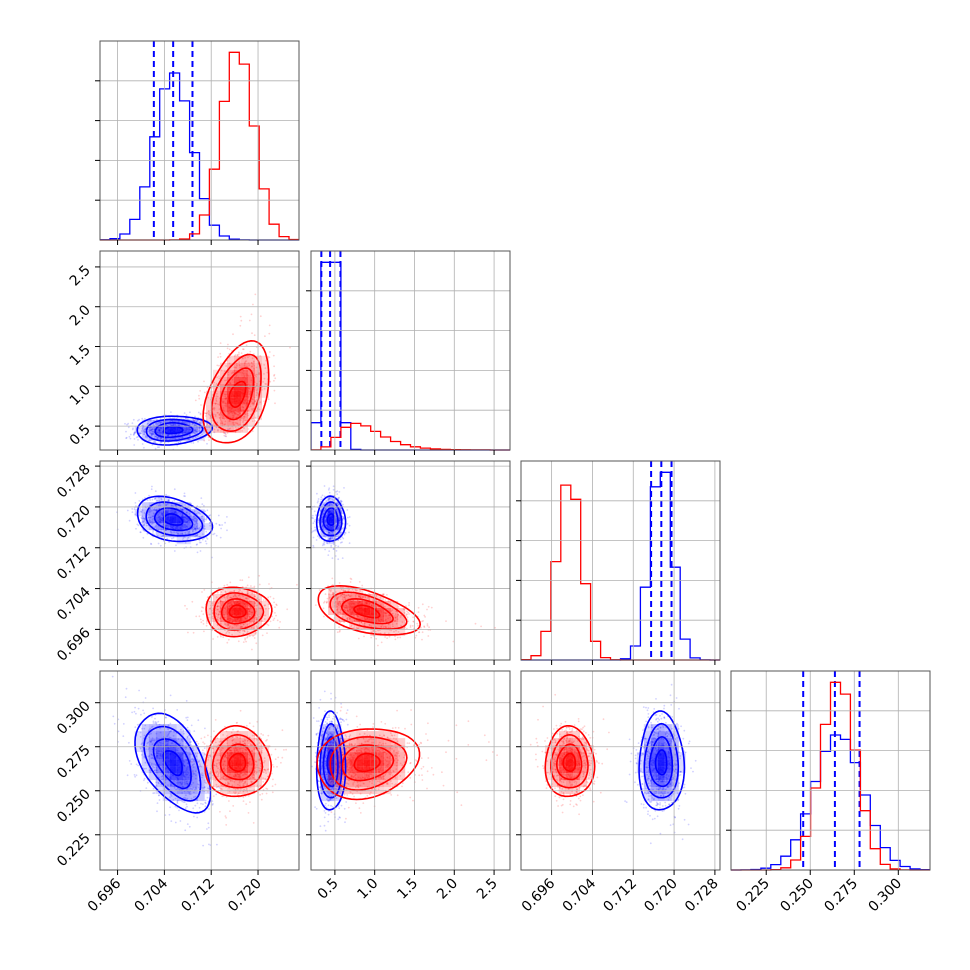 This screenshot has height=970, width=970. What do you see at coordinates (80, 355) in the screenshot?
I see `y-tick-label: 1.5` at bounding box center [80, 355].